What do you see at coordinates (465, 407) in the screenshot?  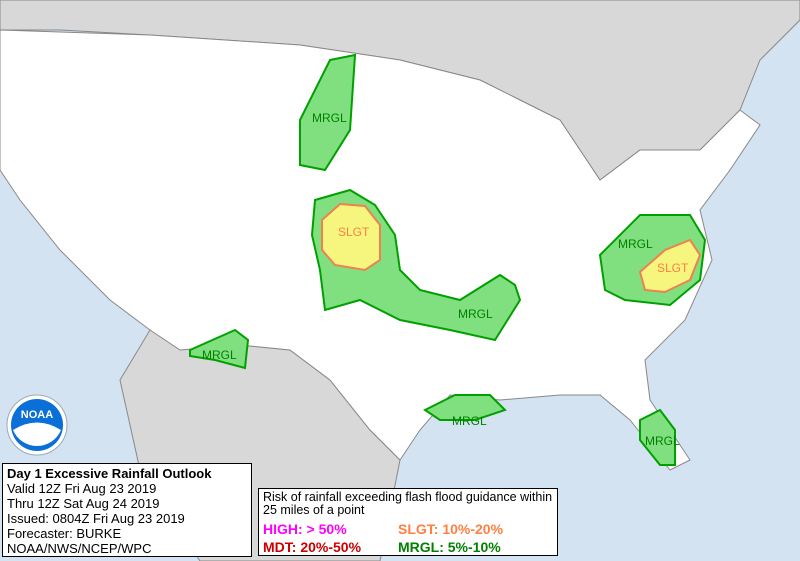 I see `risk-area-mrgl-gulf-coast` at bounding box center [465, 407].